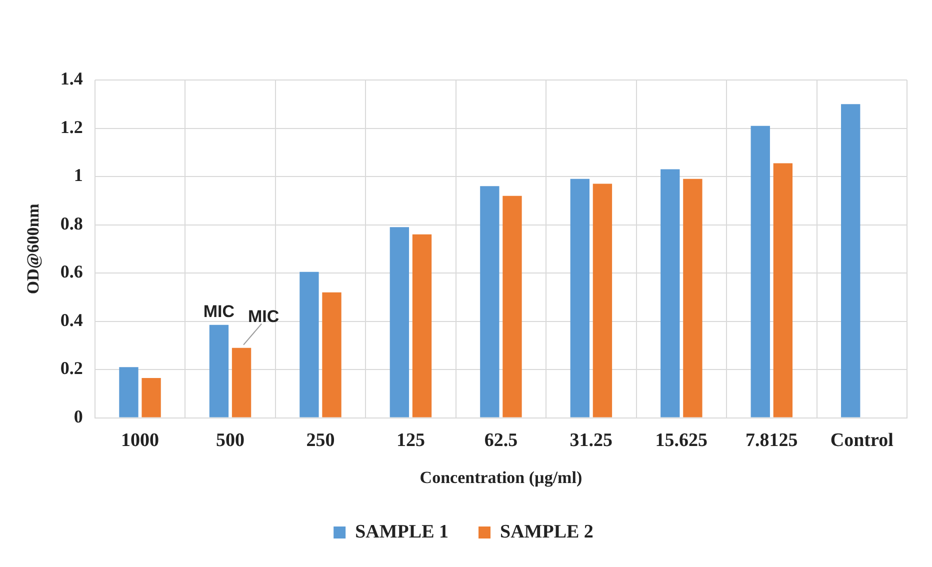 The image size is (932, 567). I want to click on x-tick-label: 15.625, so click(681, 441).